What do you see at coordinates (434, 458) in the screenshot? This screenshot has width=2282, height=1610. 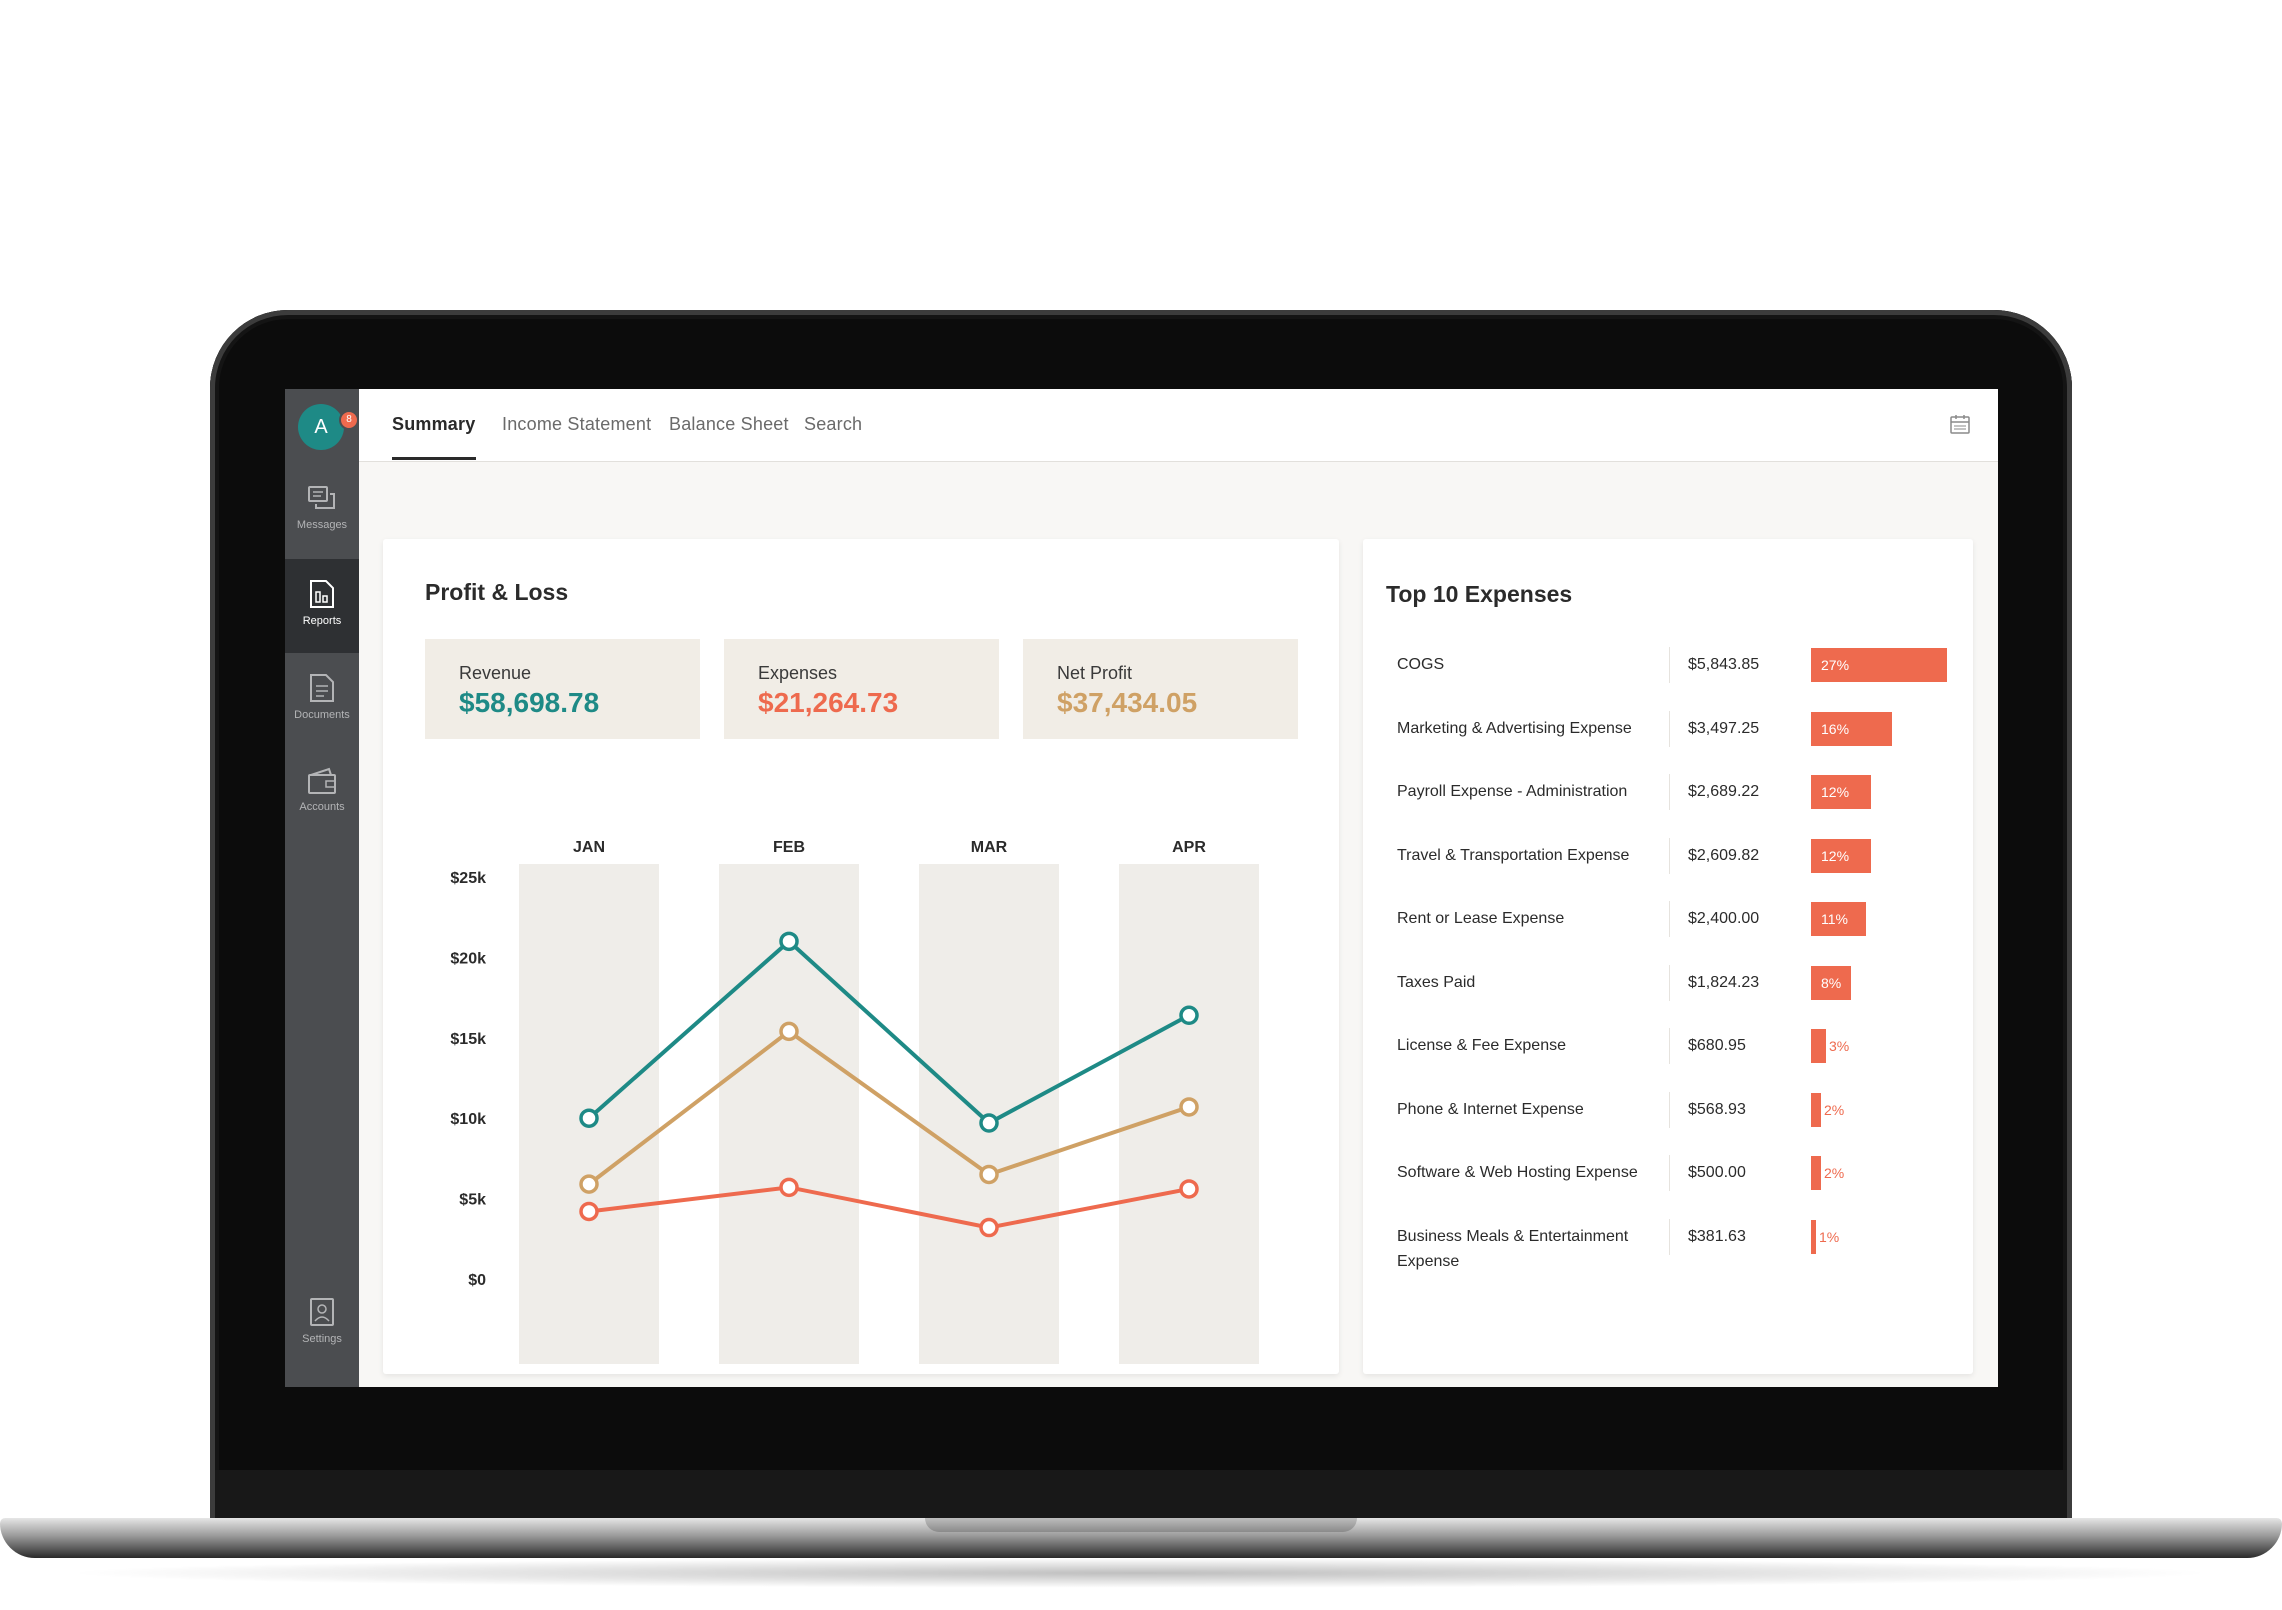 I see `active-tab-indicator` at bounding box center [434, 458].